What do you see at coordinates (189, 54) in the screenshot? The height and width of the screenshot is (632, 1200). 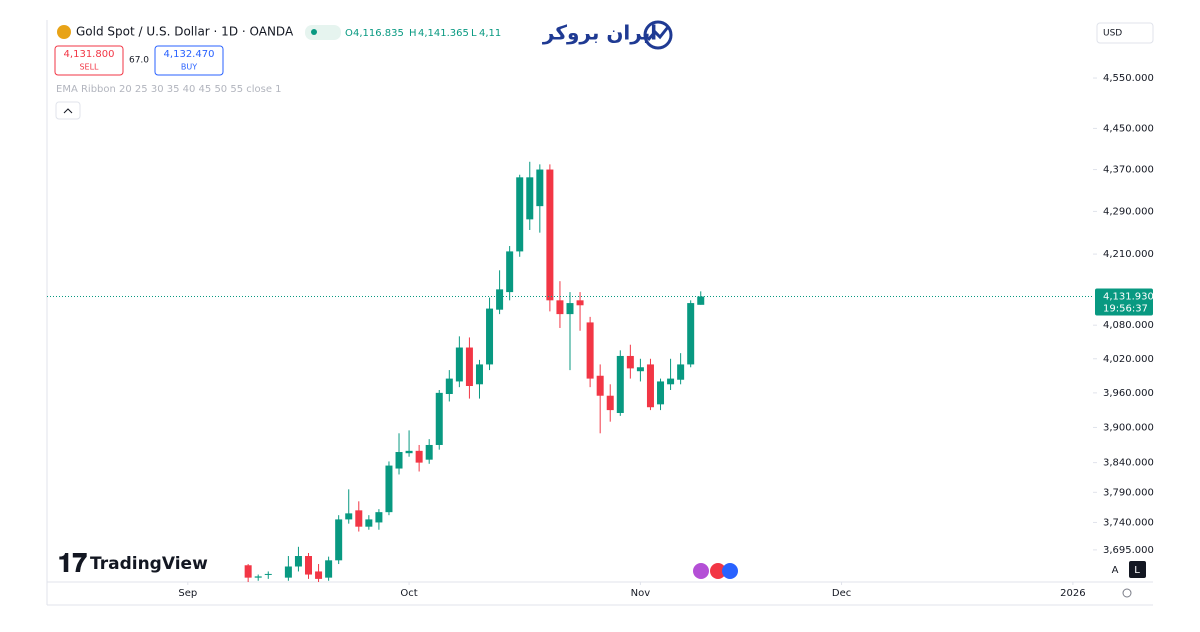 I see `buy-price: 4,132.470` at bounding box center [189, 54].